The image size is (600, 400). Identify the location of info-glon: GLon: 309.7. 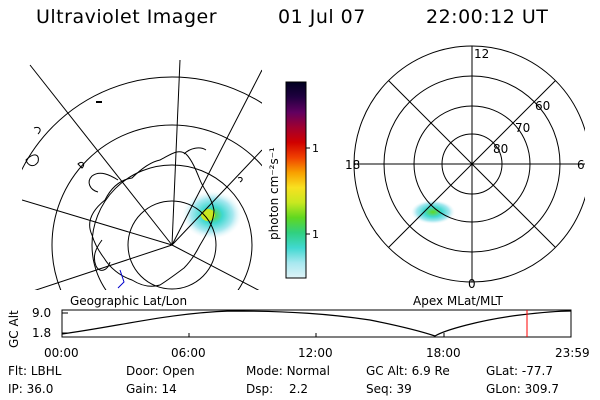
(522, 389).